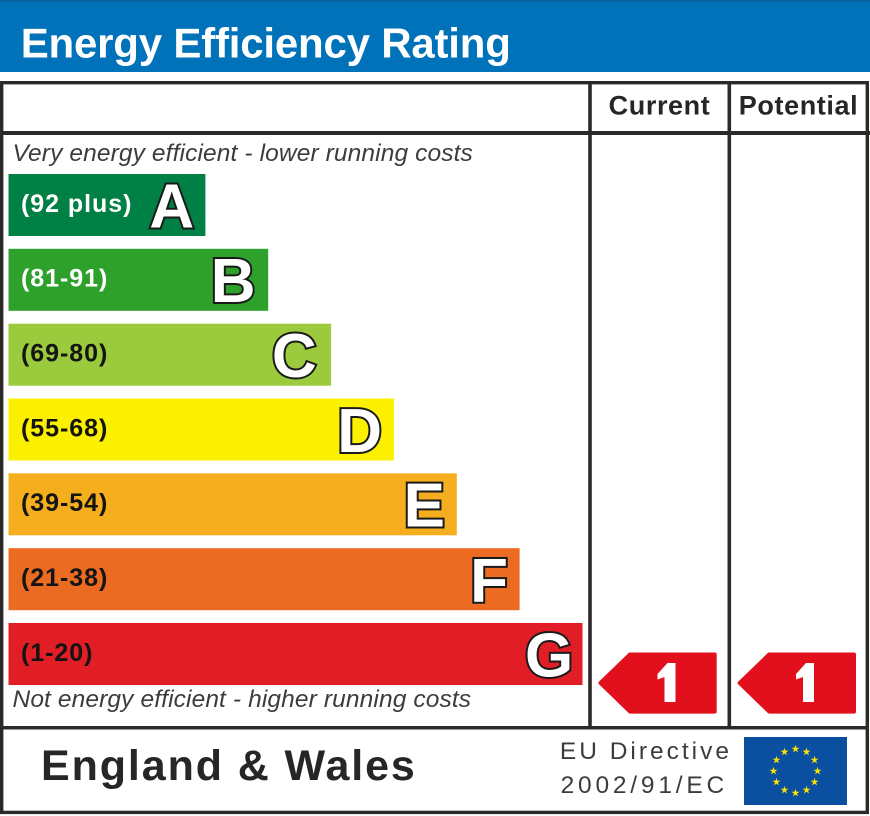 This screenshot has height=816, width=870. What do you see at coordinates (64, 428) in the screenshot?
I see `svg-text: (55-68)` at bounding box center [64, 428].